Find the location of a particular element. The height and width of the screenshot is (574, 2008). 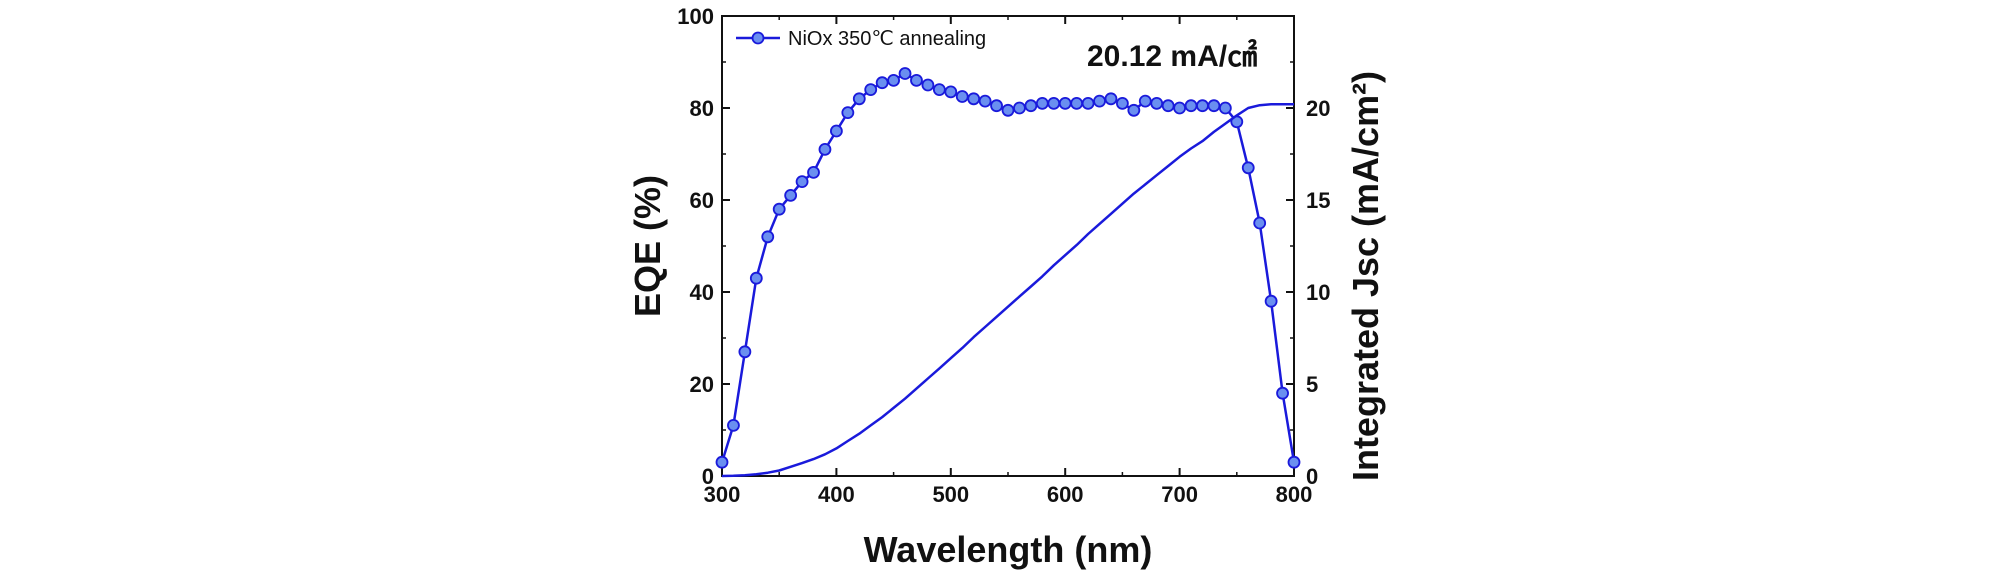

y-left-axis-title: EQE (%) is located at coordinates (647, 246).